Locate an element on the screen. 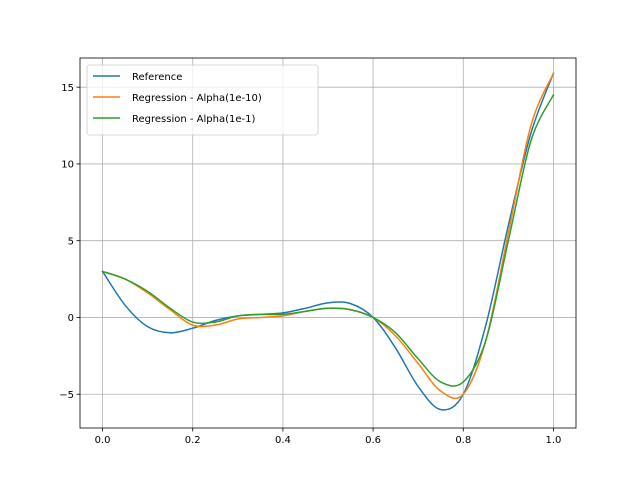 This screenshot has width=640, height=480. y-tick-label: 0 is located at coordinates (71, 318).